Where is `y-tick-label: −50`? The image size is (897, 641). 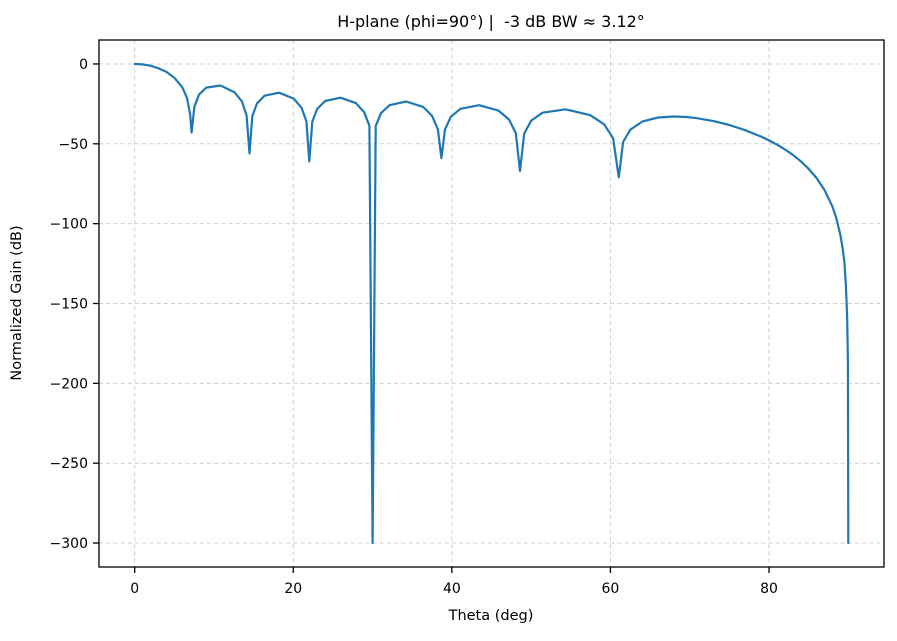 y-tick-label: −50 is located at coordinates (73, 145).